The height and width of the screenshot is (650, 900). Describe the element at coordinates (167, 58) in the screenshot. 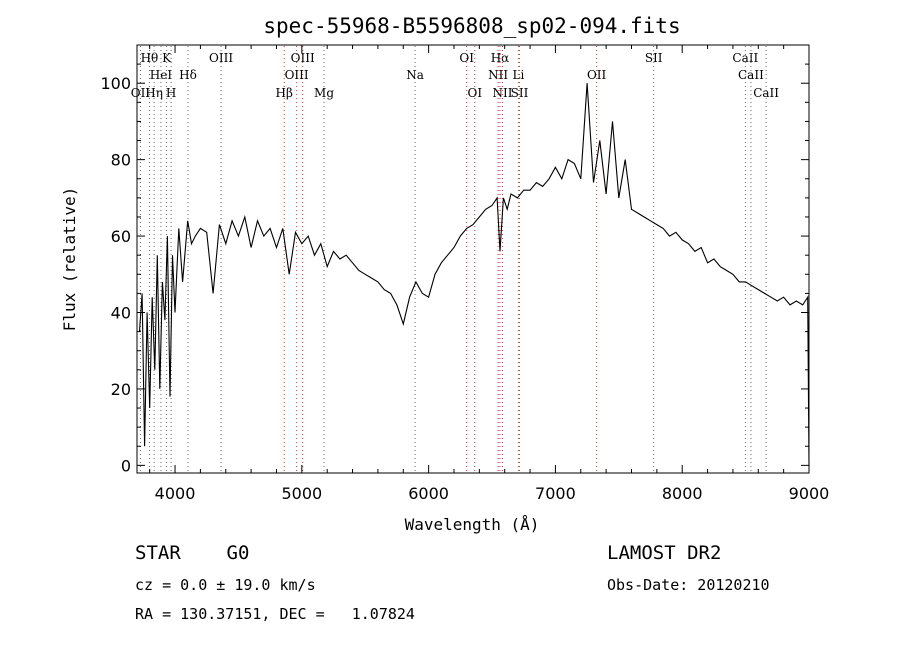

I see `line-label-1: K` at that location.